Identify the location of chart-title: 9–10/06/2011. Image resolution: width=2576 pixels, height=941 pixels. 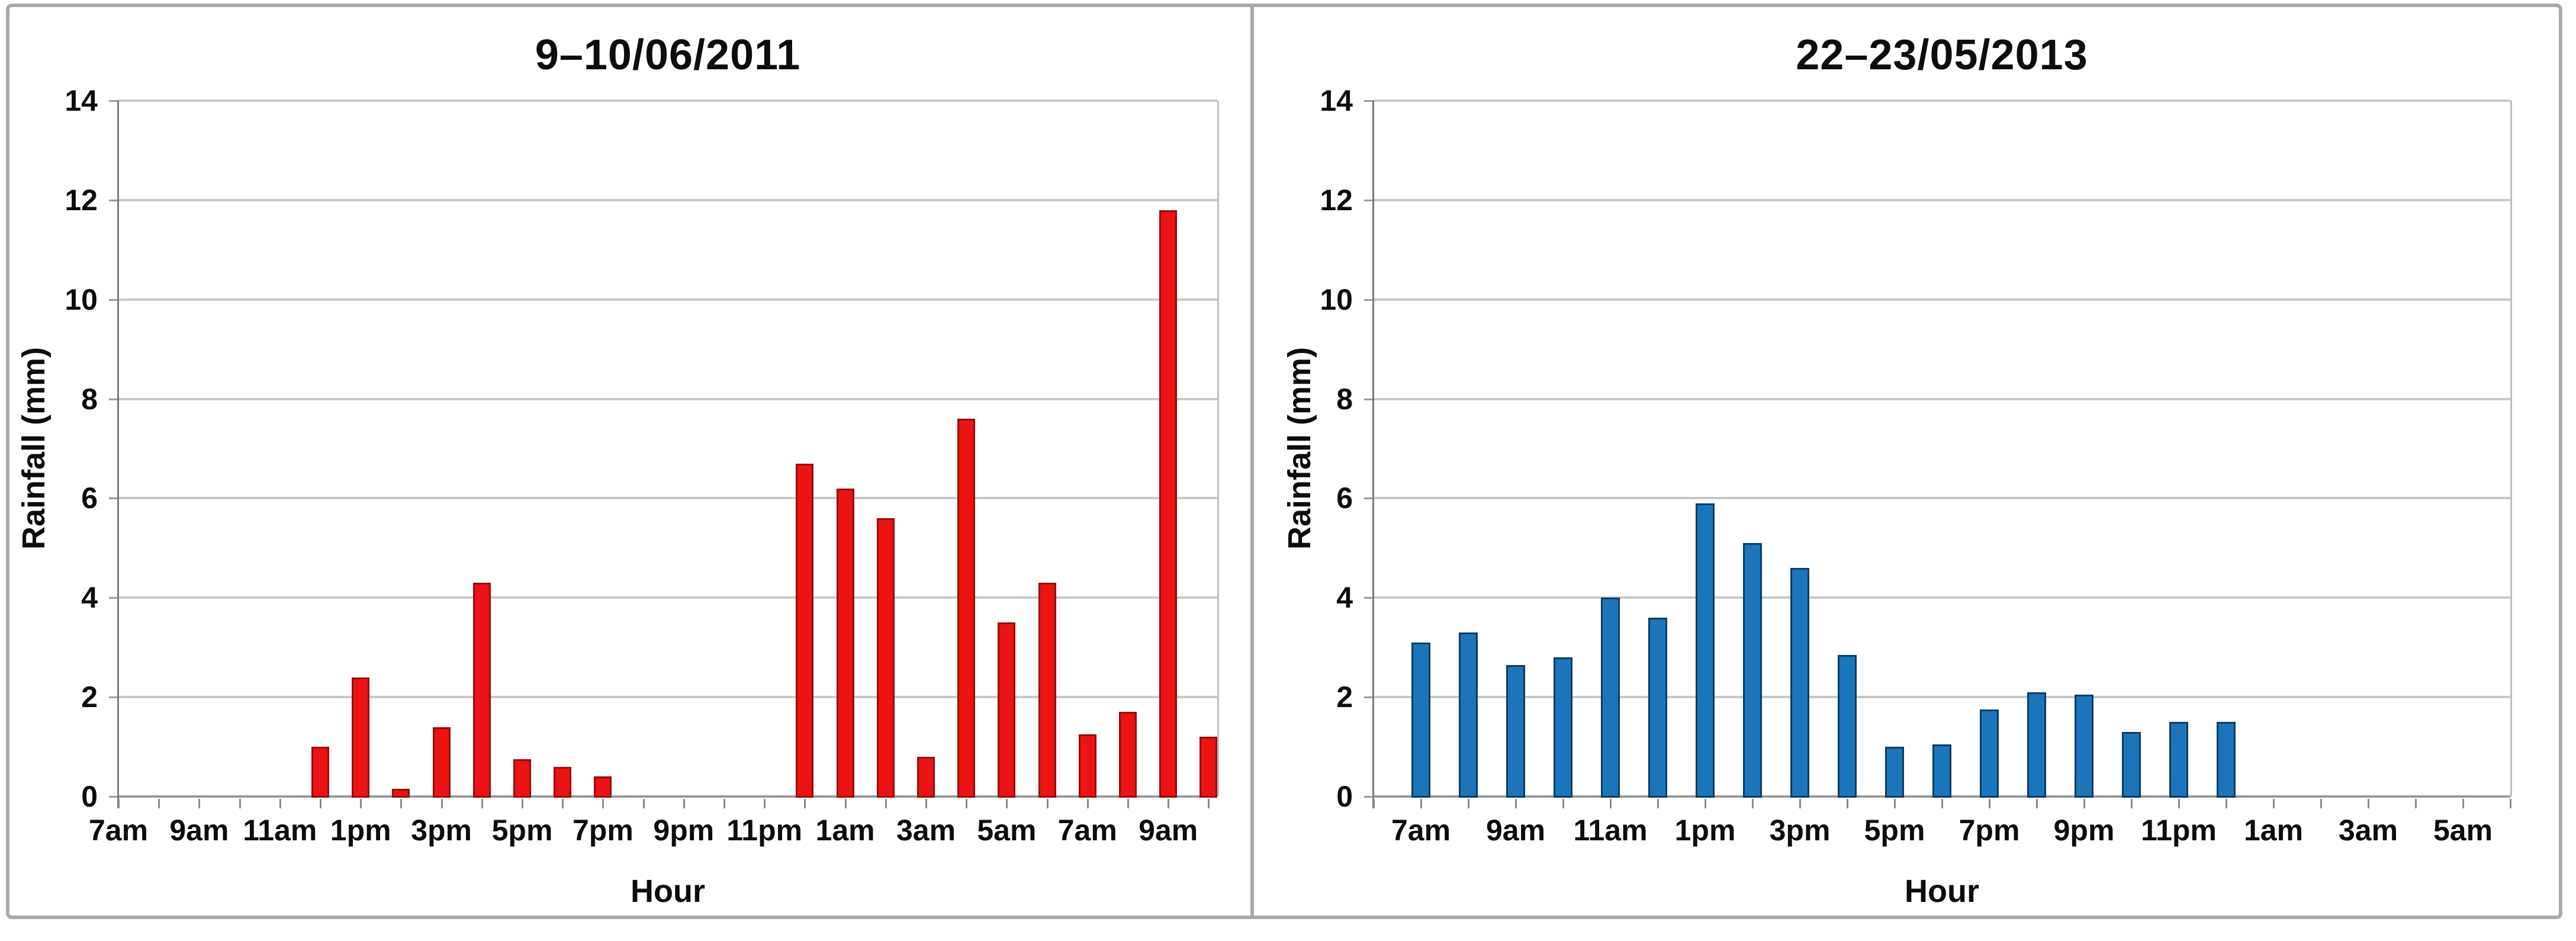
(668, 55).